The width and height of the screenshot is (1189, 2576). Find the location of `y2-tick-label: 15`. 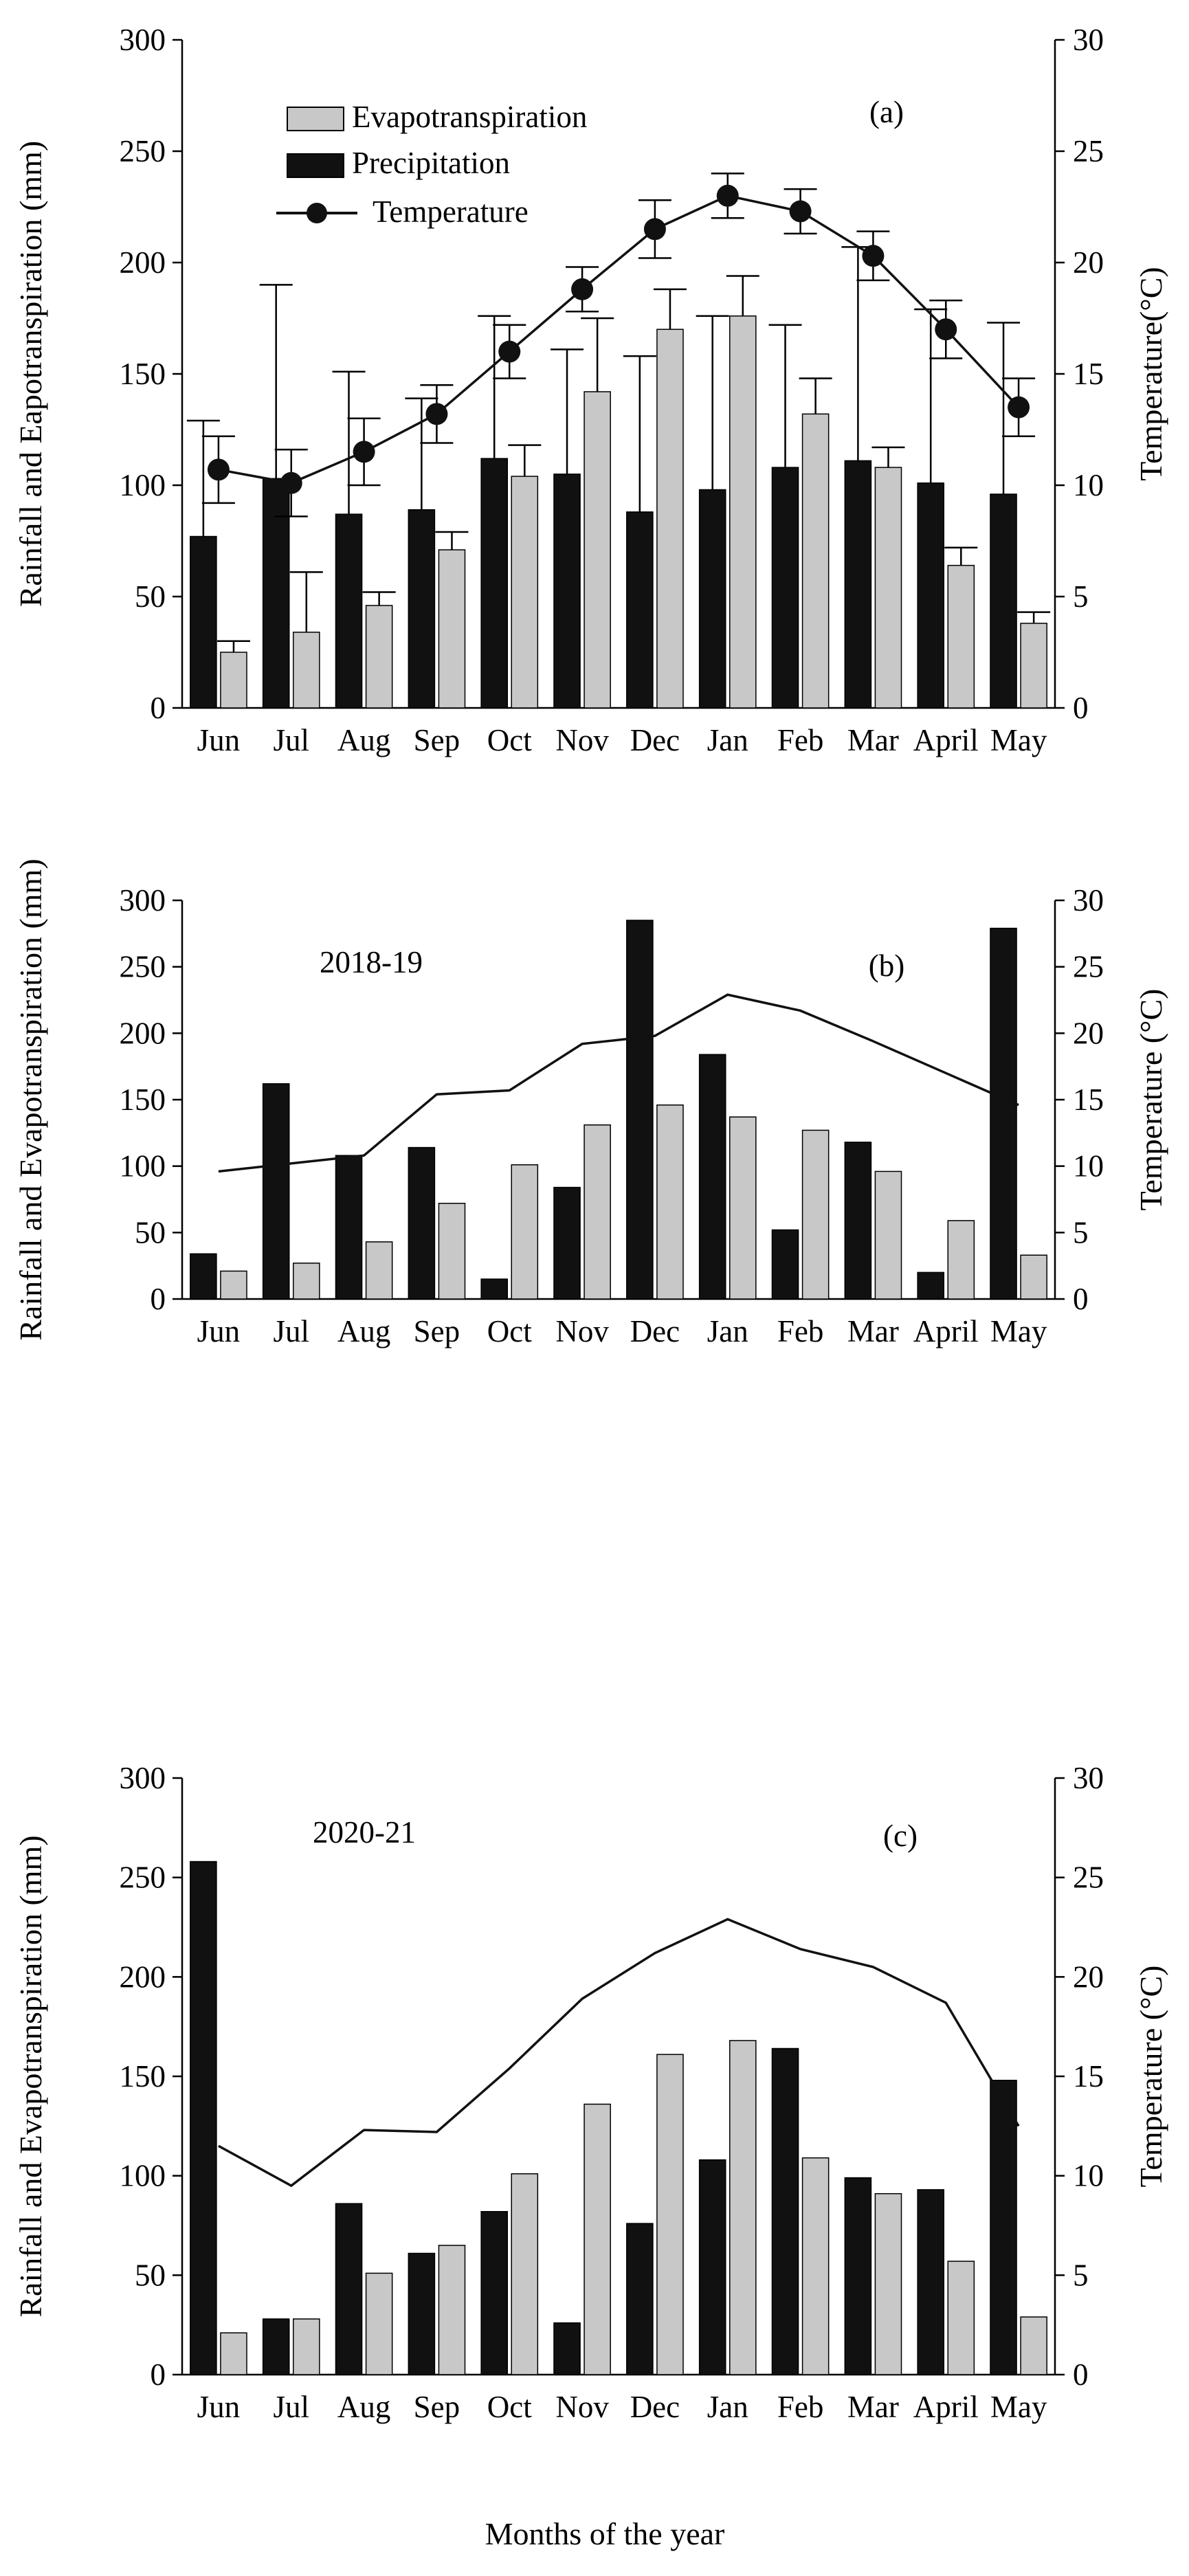

y2-tick-label: 15 is located at coordinates (1088, 374).